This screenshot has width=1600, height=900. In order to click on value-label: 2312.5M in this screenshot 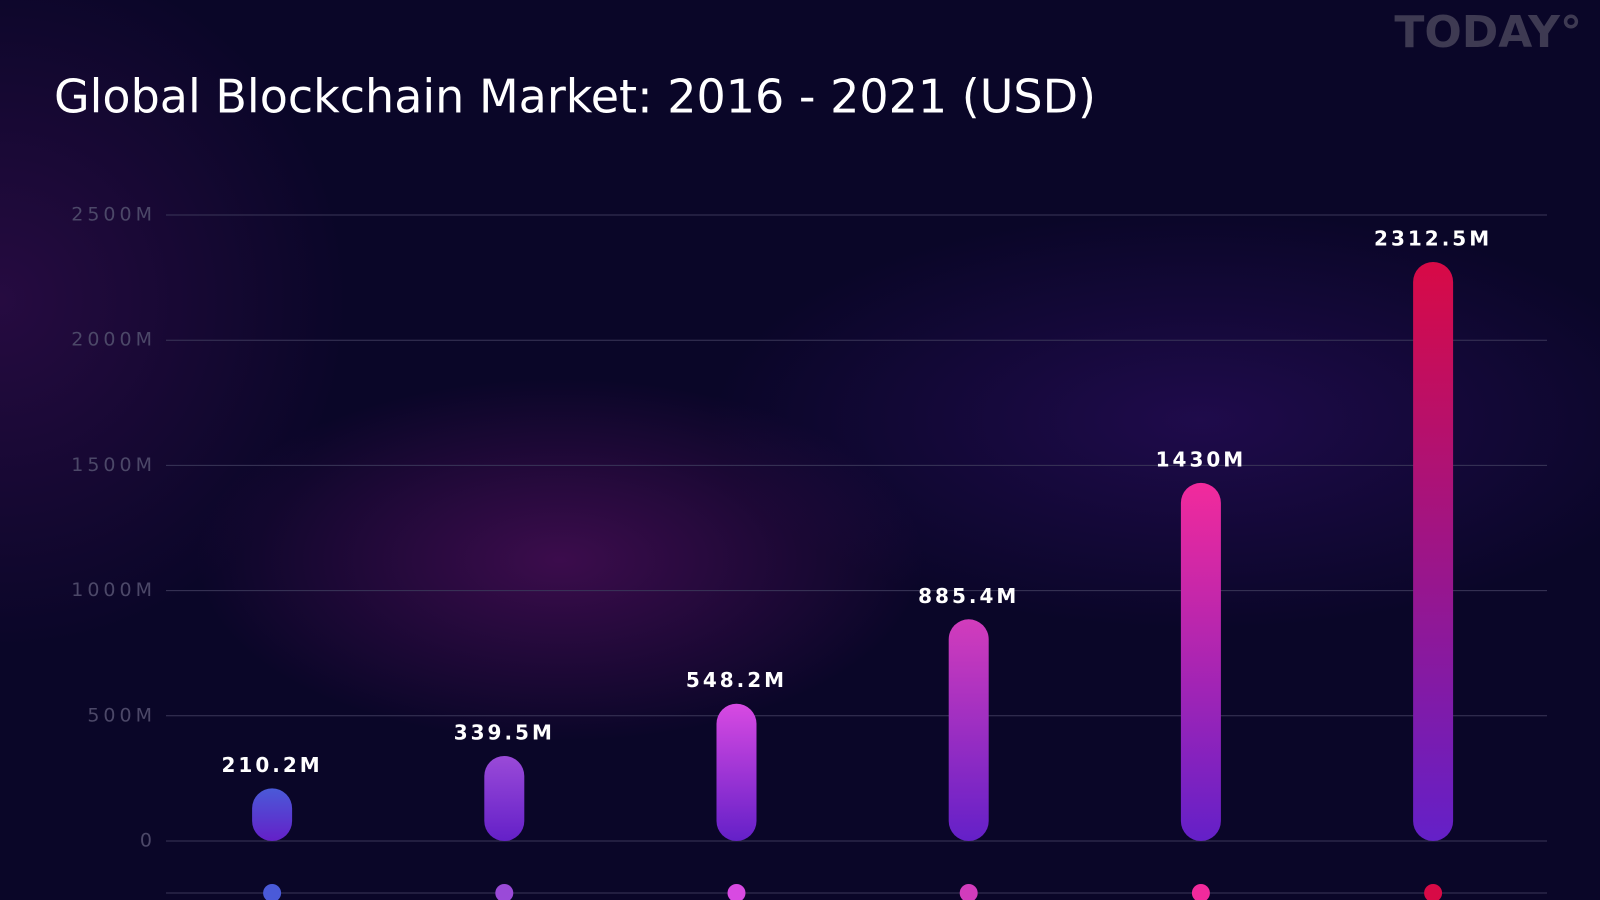, I will do `click(1433, 238)`.